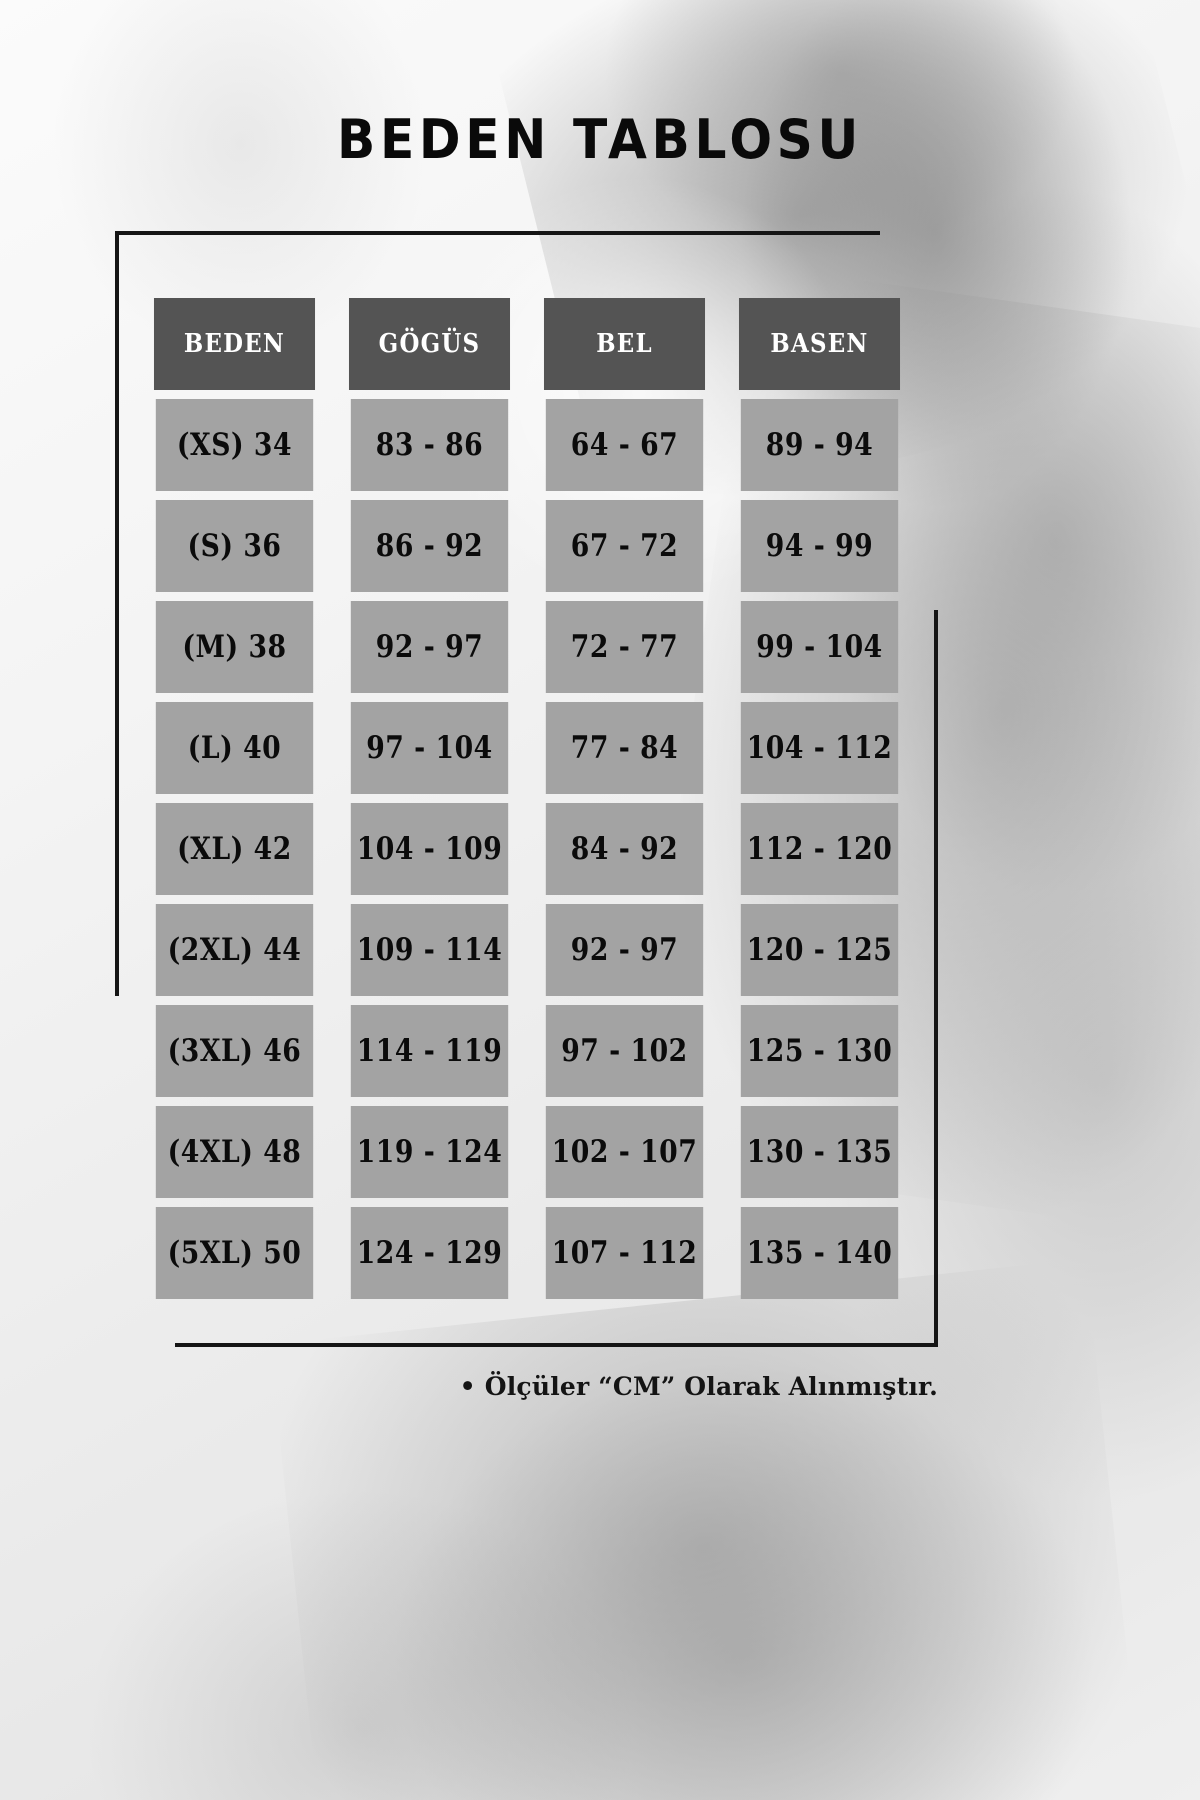 The width and height of the screenshot is (1200, 1800). Describe the element at coordinates (624, 344) in the screenshot. I see `column-header-bel: BEL` at that location.